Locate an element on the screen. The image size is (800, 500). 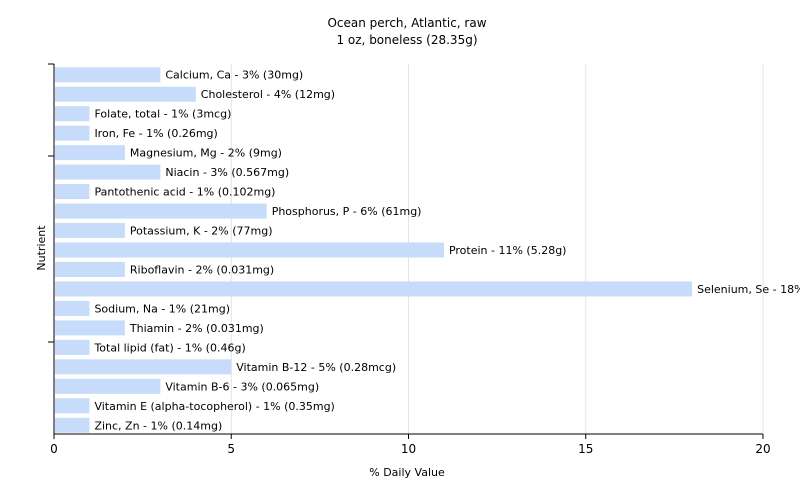
bar-label-14: Total lipid (fat) - 1% (0.46g) is located at coordinates (169, 347).